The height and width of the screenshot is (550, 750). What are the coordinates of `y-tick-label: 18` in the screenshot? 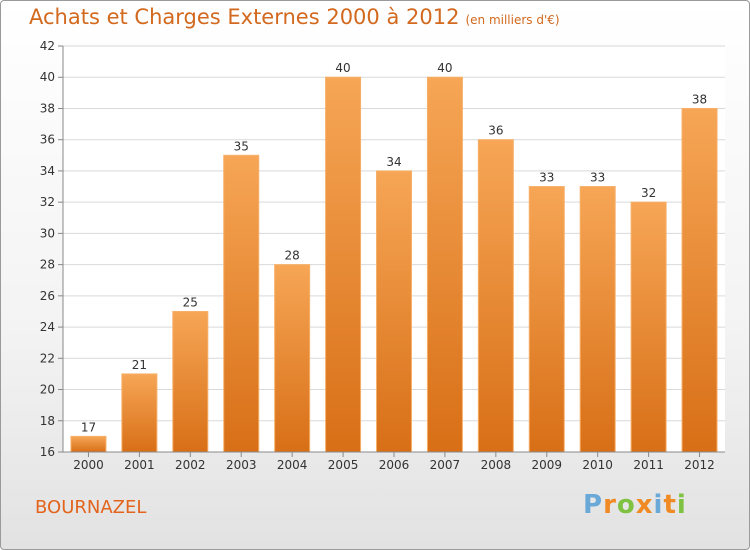 It's located at (47, 421).